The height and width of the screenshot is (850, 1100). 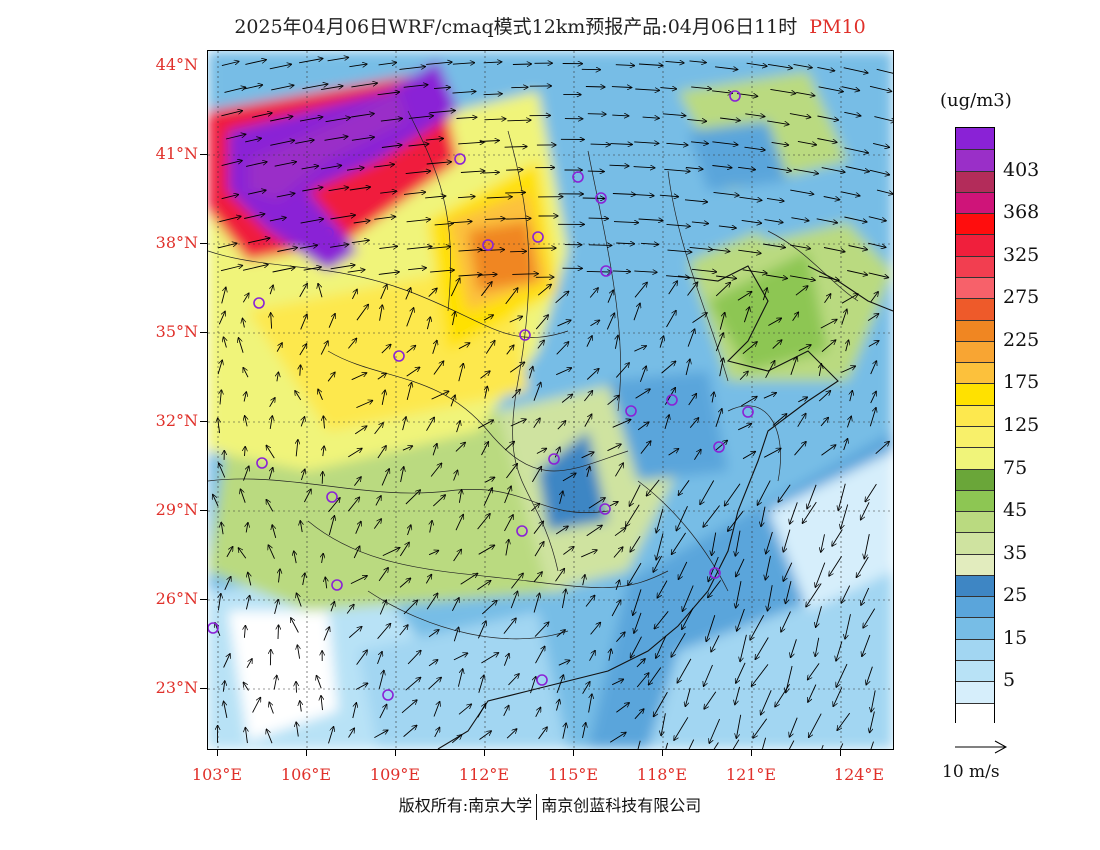 I want to click on lat-label-38n: 38°N, so click(x=176, y=242).